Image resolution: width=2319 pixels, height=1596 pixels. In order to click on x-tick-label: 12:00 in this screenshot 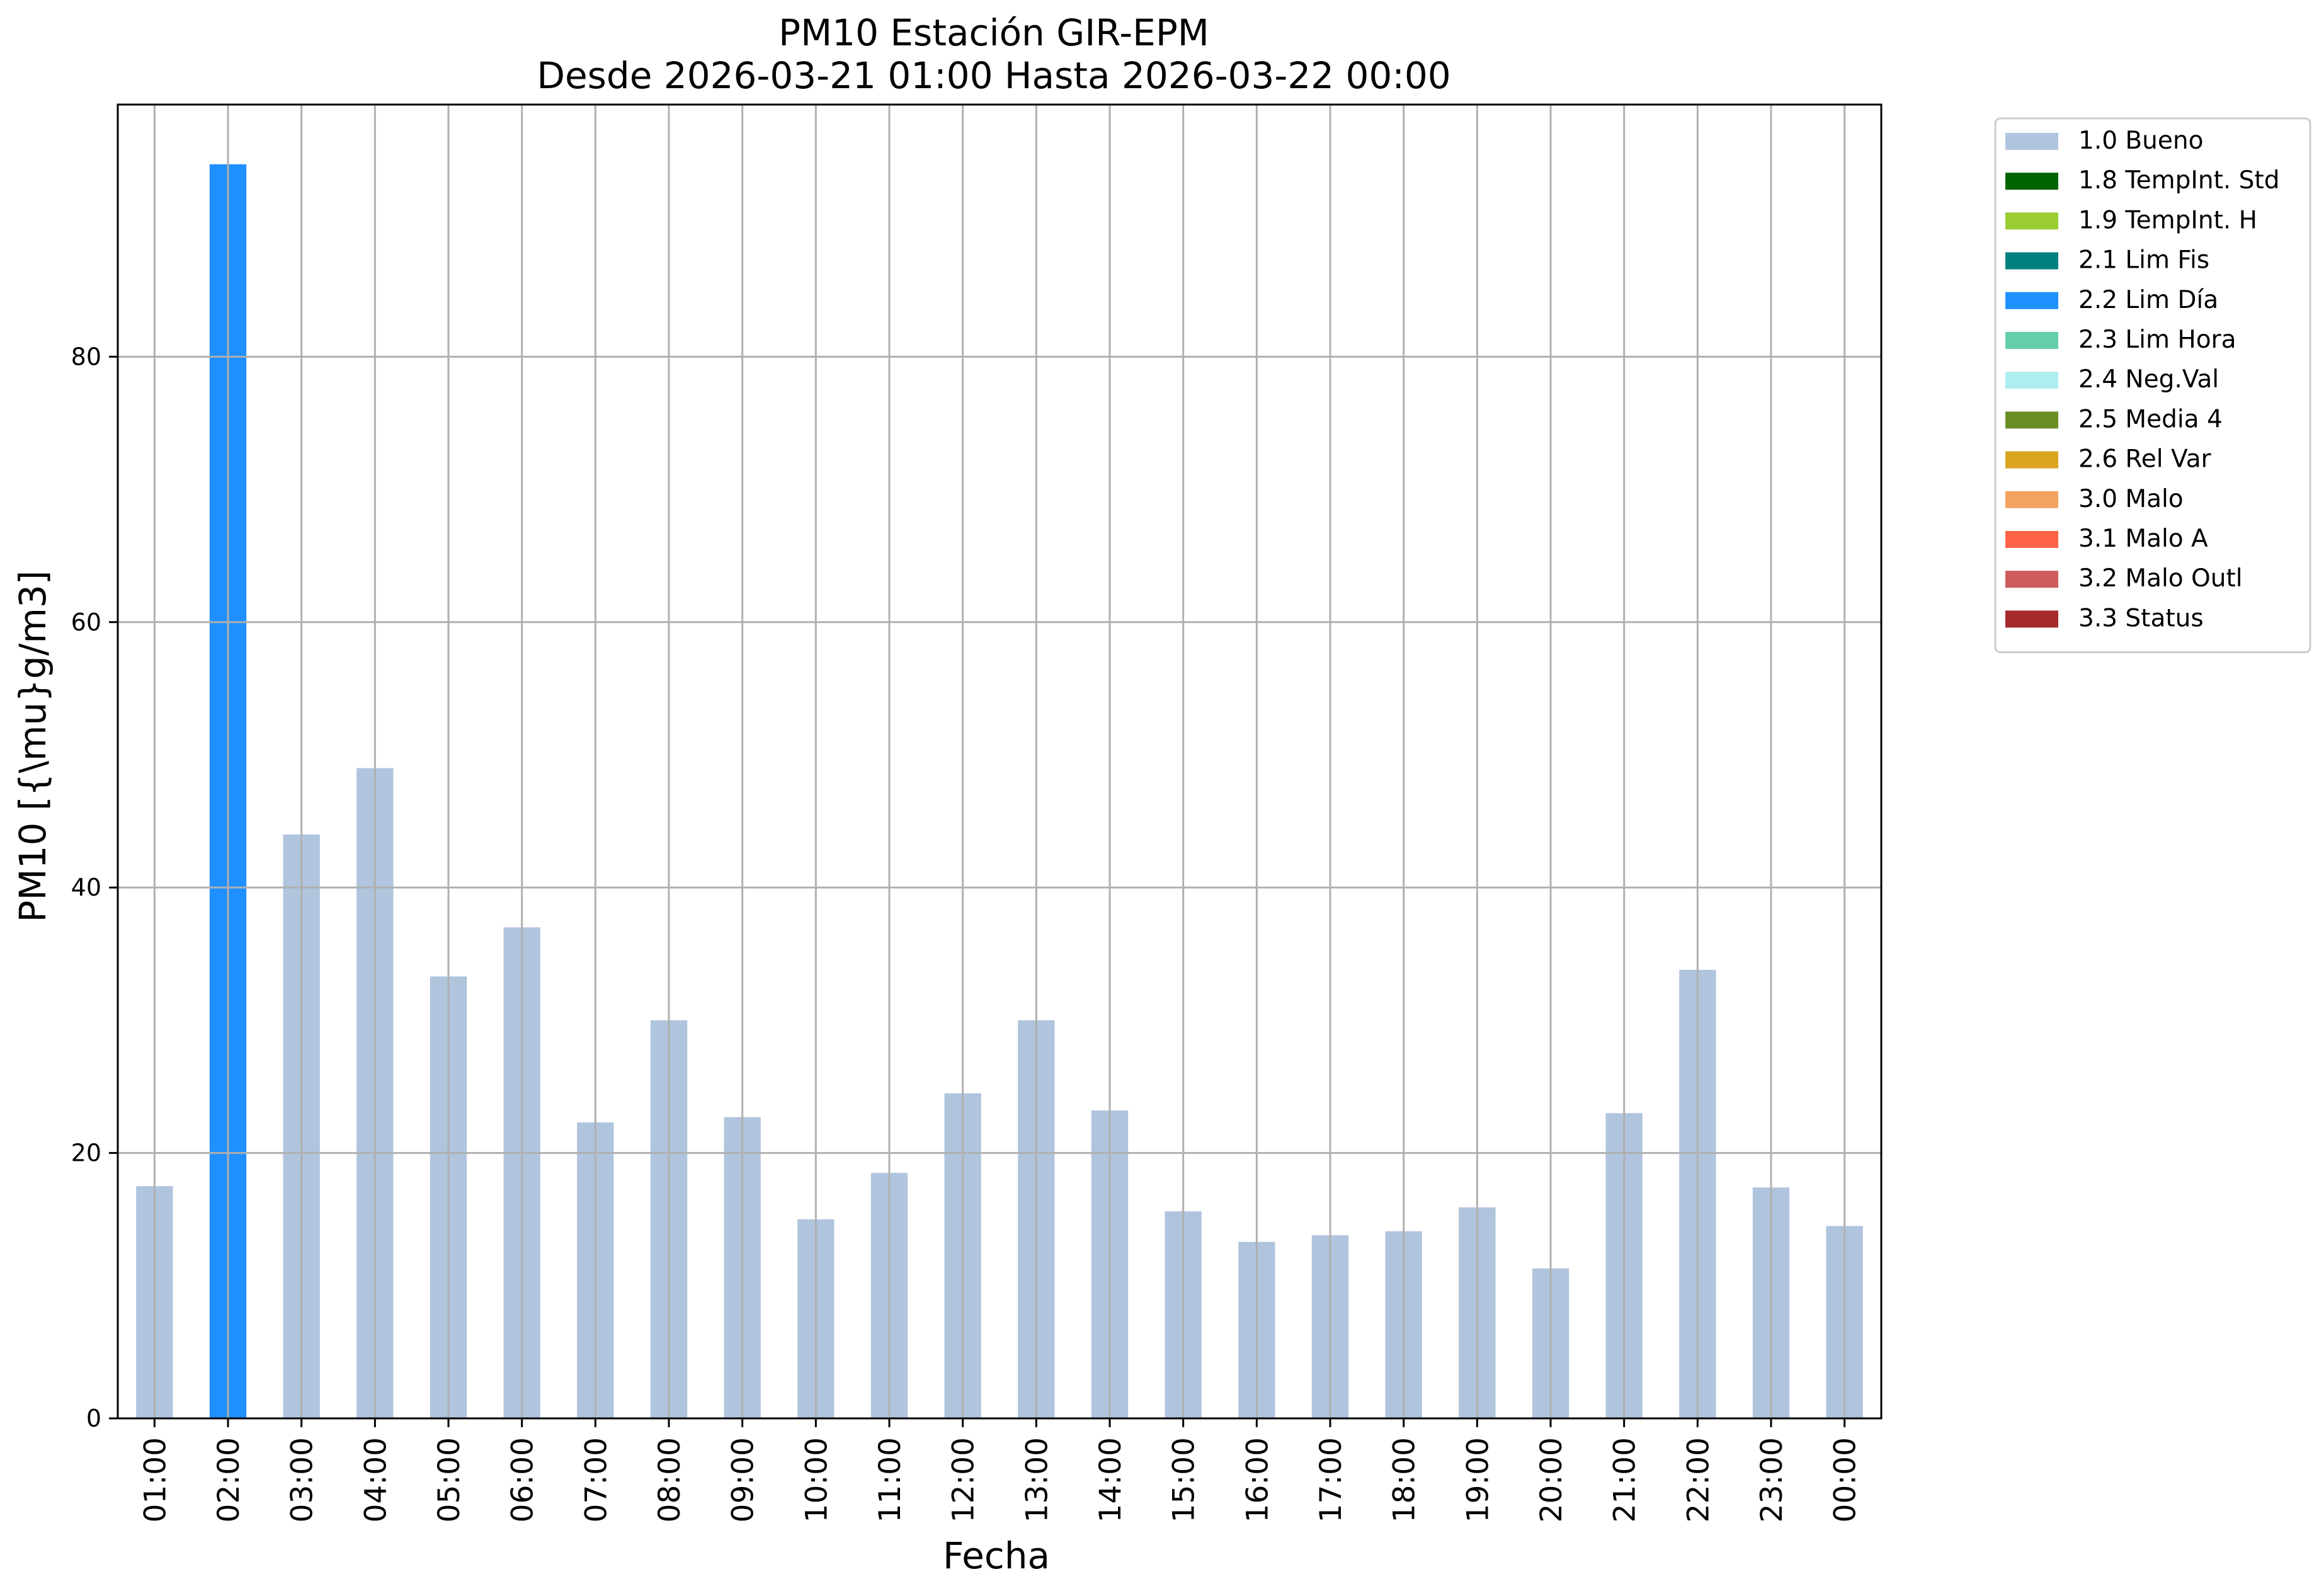, I will do `click(964, 1479)`.